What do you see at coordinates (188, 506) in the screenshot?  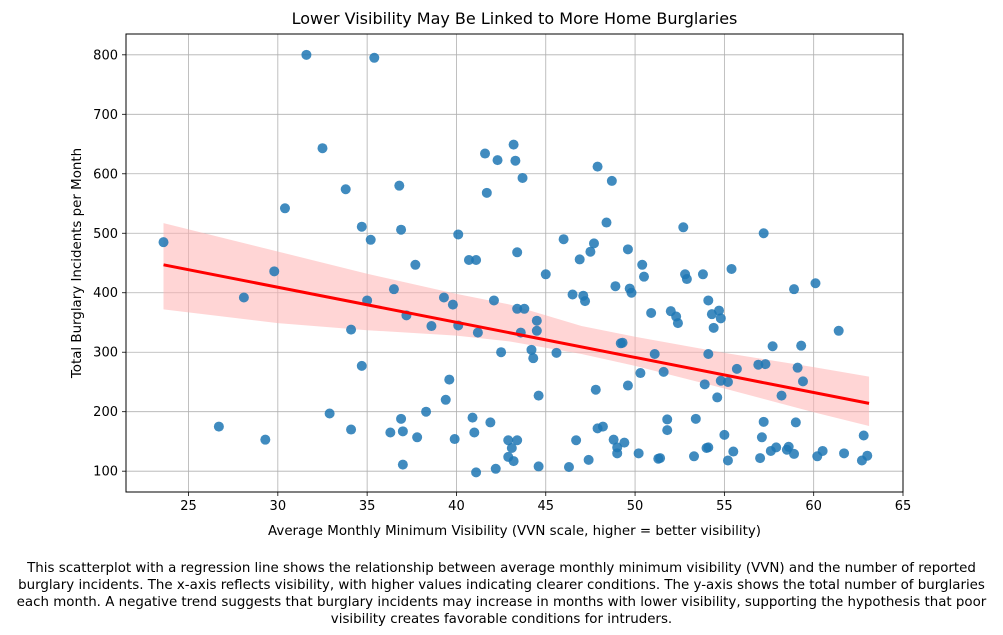 I see `x-tick-label: 25` at bounding box center [188, 506].